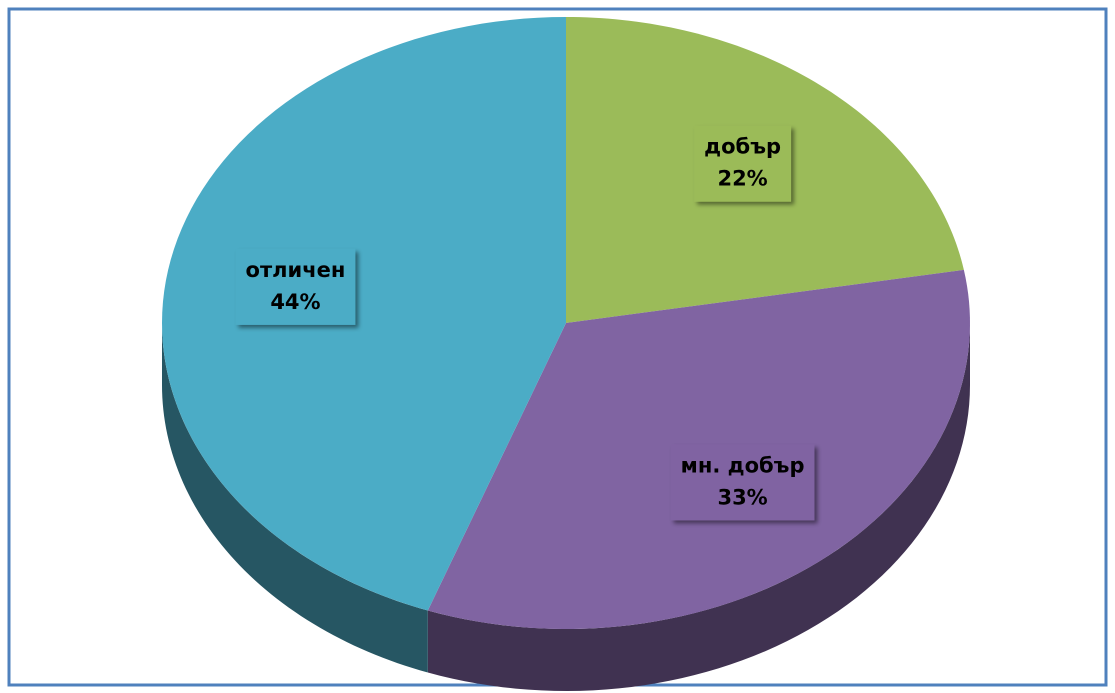 This screenshot has width=1115, height=693. Describe the element at coordinates (743, 465) in the screenshot. I see `label-category: мн. добър` at that location.